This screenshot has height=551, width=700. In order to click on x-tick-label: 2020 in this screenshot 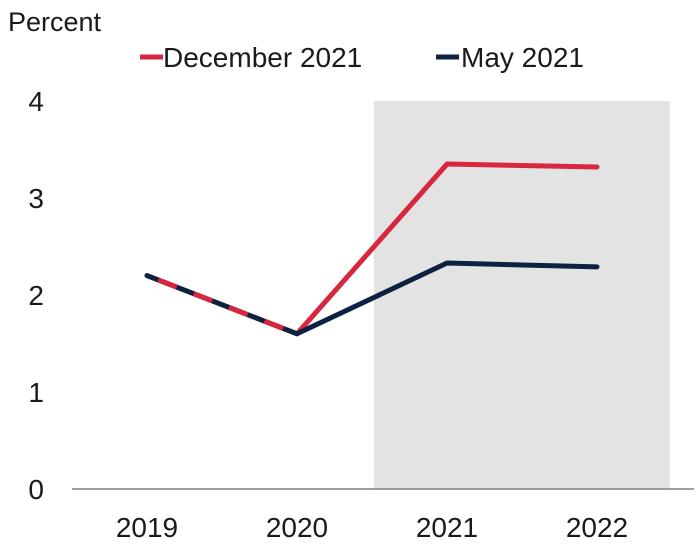, I will do `click(297, 527)`.